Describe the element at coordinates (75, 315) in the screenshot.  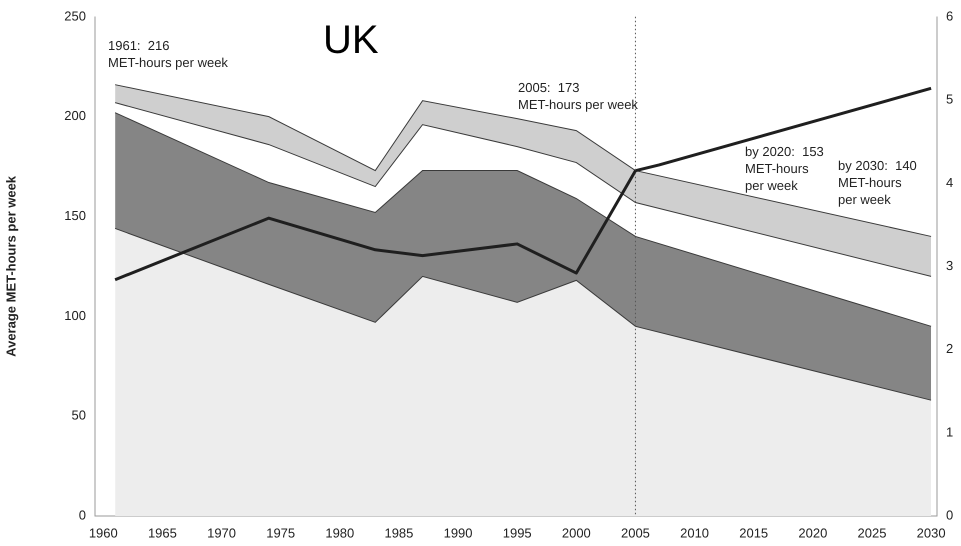
I see `y-tick-label: 100` at that location.